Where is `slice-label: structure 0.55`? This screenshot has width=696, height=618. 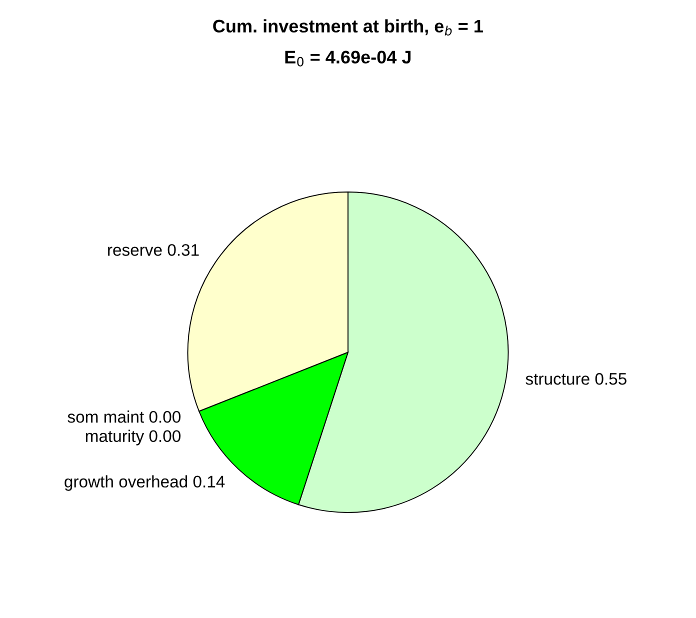
slice-label: structure 0.55 is located at coordinates (576, 379).